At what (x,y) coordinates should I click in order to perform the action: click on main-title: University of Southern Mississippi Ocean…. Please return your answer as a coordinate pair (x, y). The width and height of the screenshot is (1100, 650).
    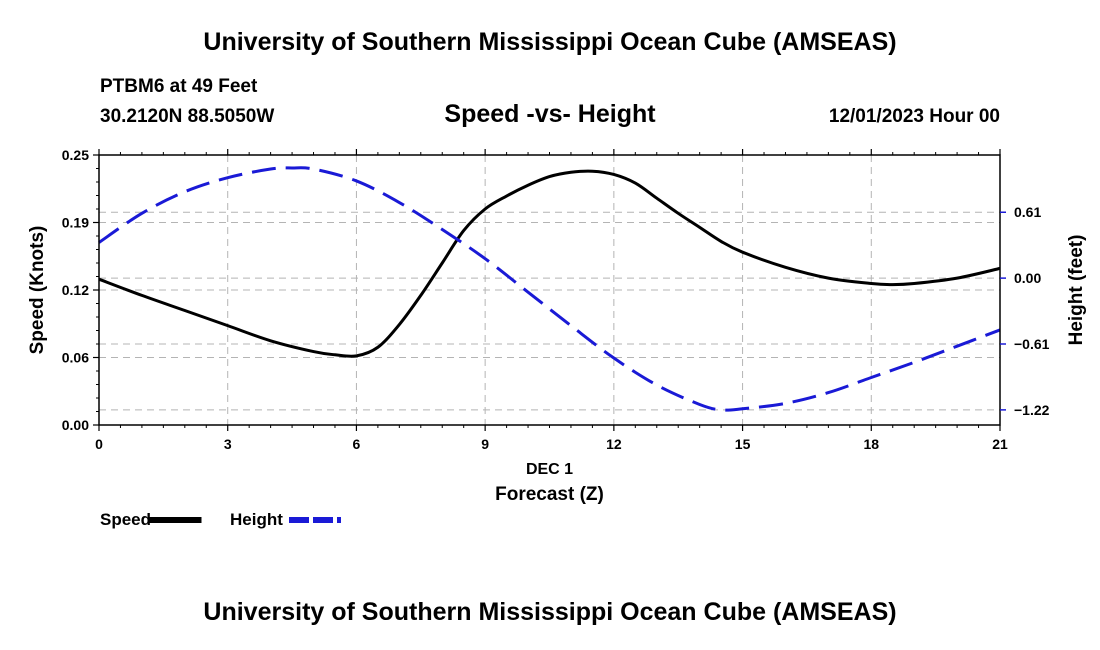
    Looking at the image, I should click on (550, 42).